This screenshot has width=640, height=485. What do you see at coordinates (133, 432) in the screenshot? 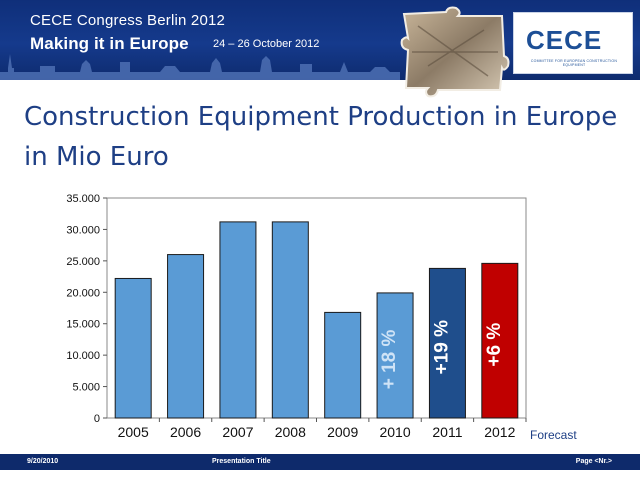
I see `x-tick-label: 2005` at bounding box center [133, 432].